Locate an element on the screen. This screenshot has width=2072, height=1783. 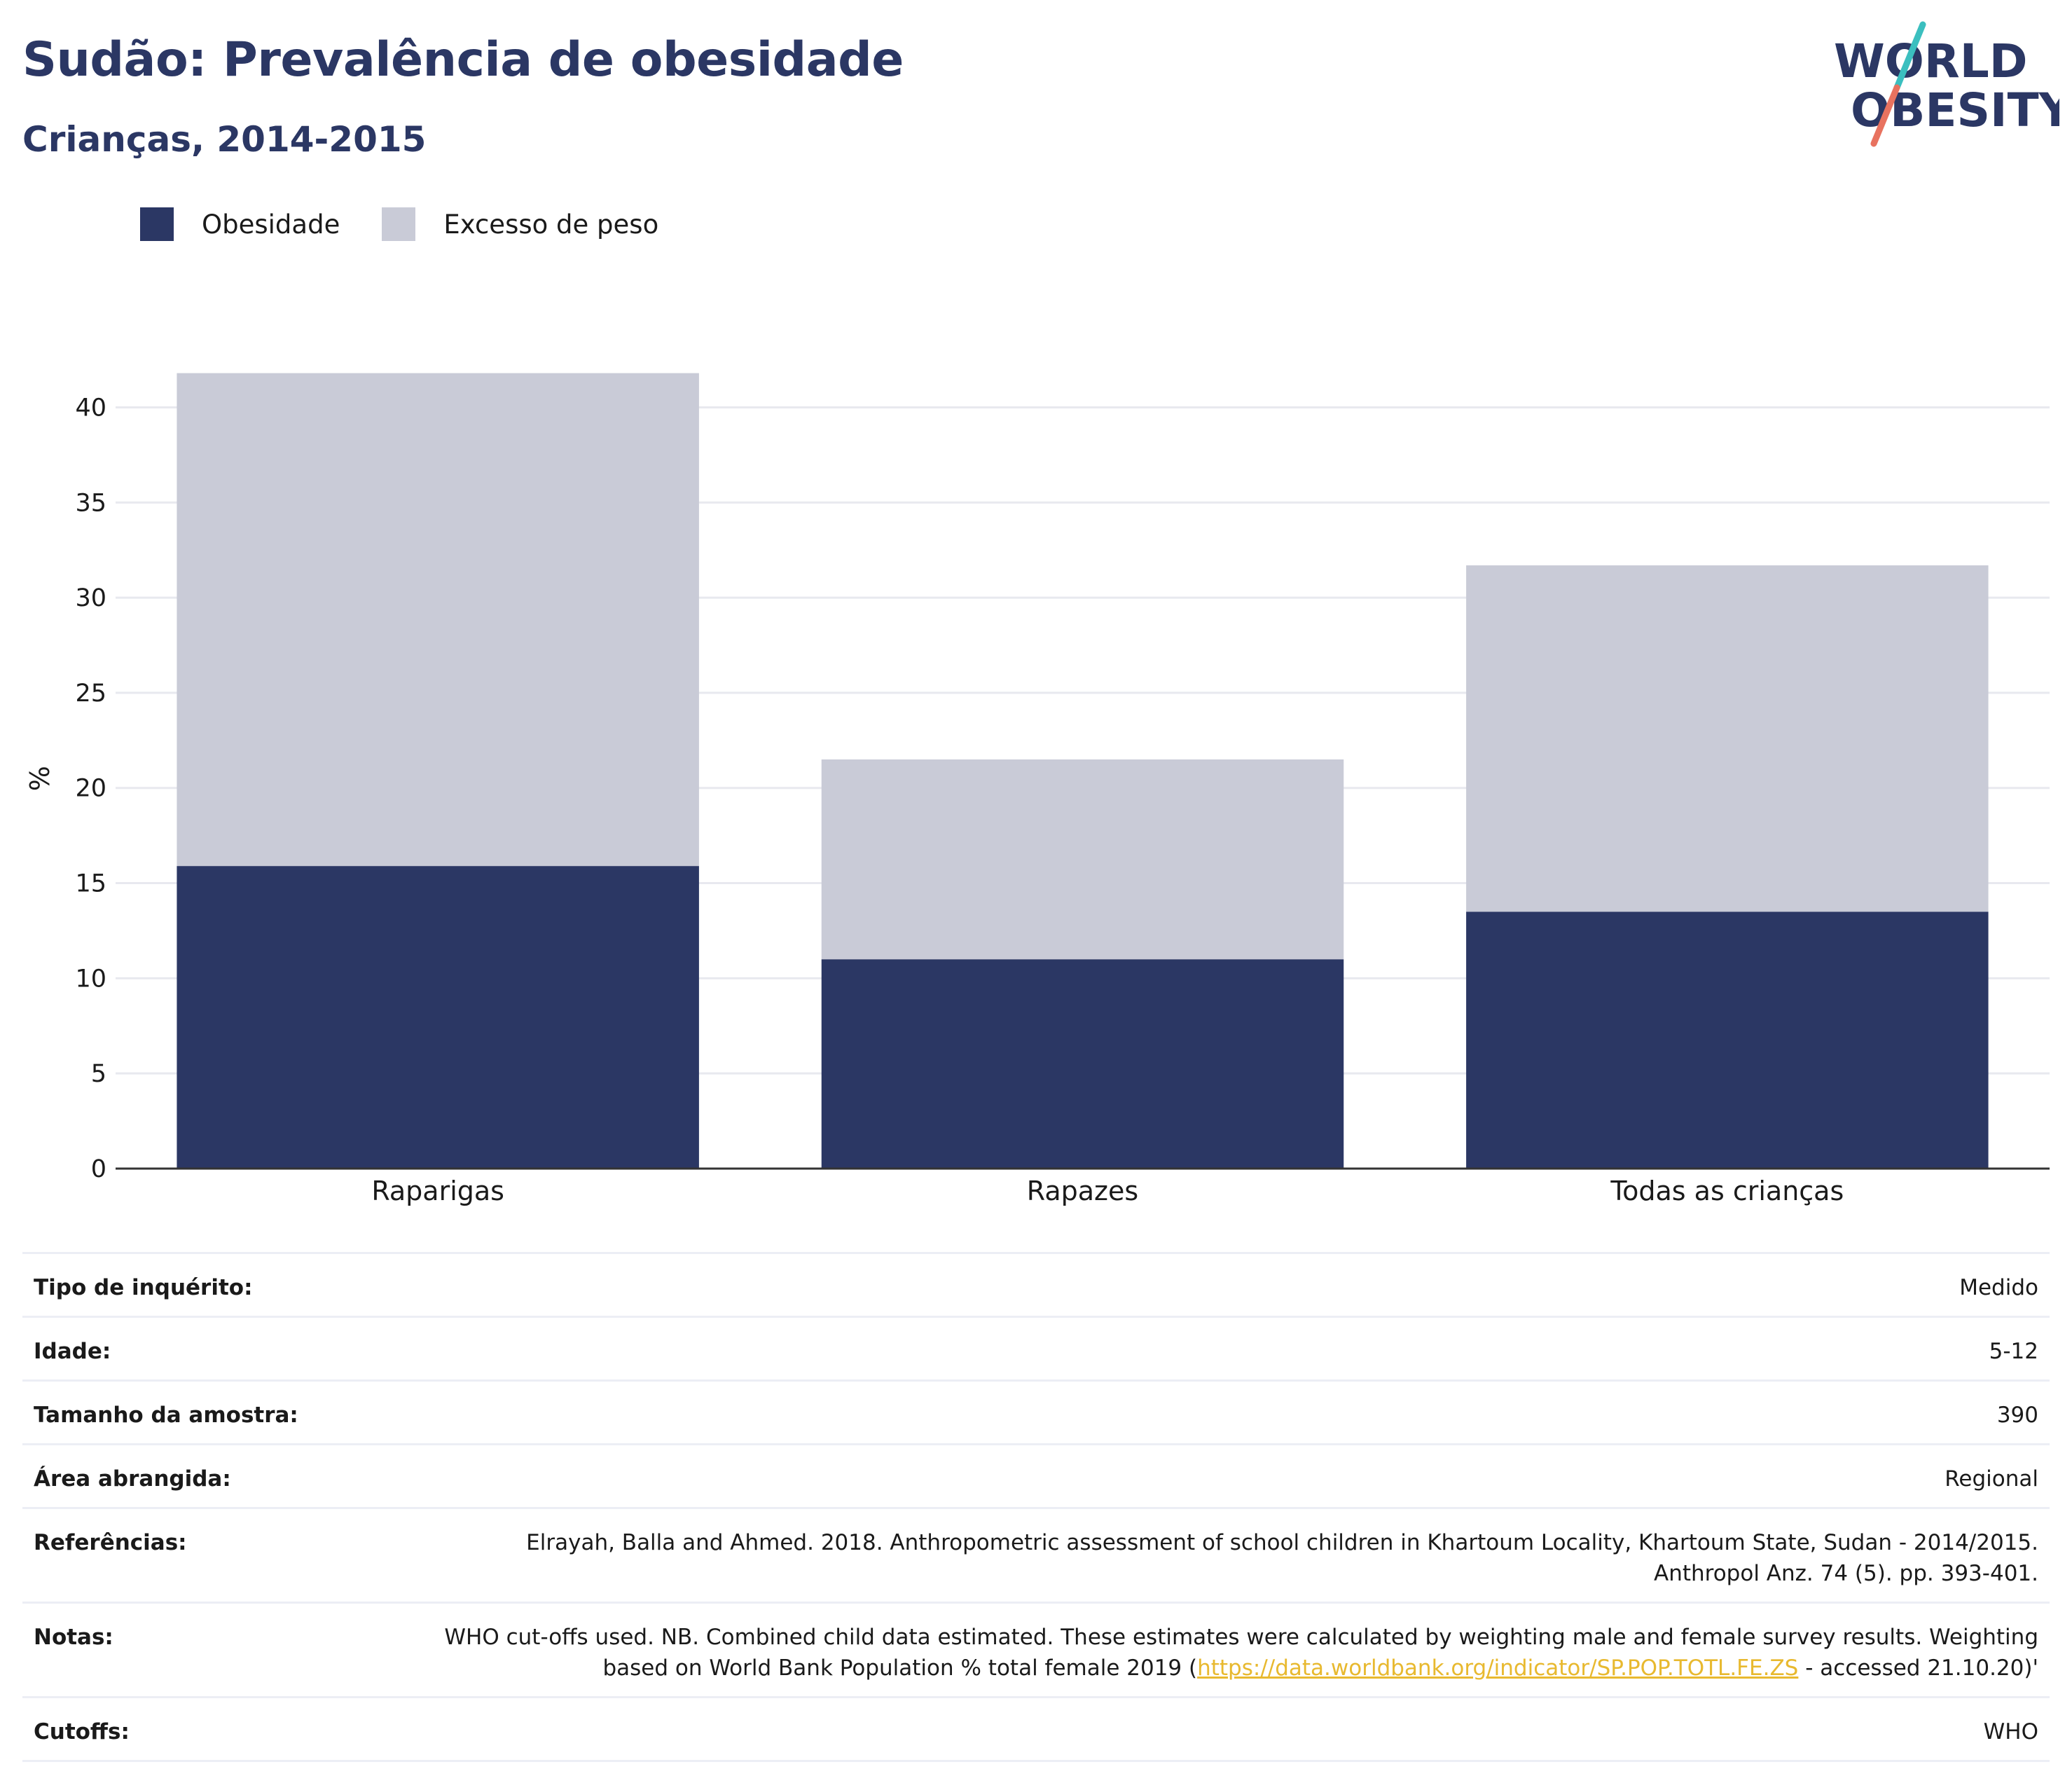
info-row-survey-type: Tipo de inquérito: Medido is located at coordinates (1036, 1285).